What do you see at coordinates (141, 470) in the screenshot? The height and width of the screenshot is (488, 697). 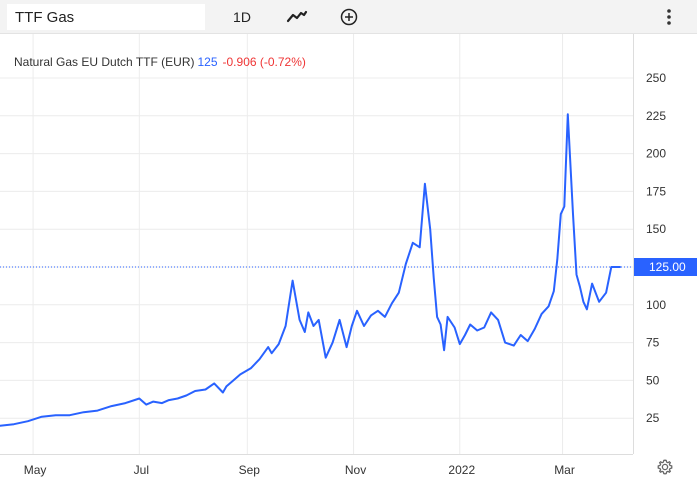 I see `x-tick-label: Jul` at bounding box center [141, 470].